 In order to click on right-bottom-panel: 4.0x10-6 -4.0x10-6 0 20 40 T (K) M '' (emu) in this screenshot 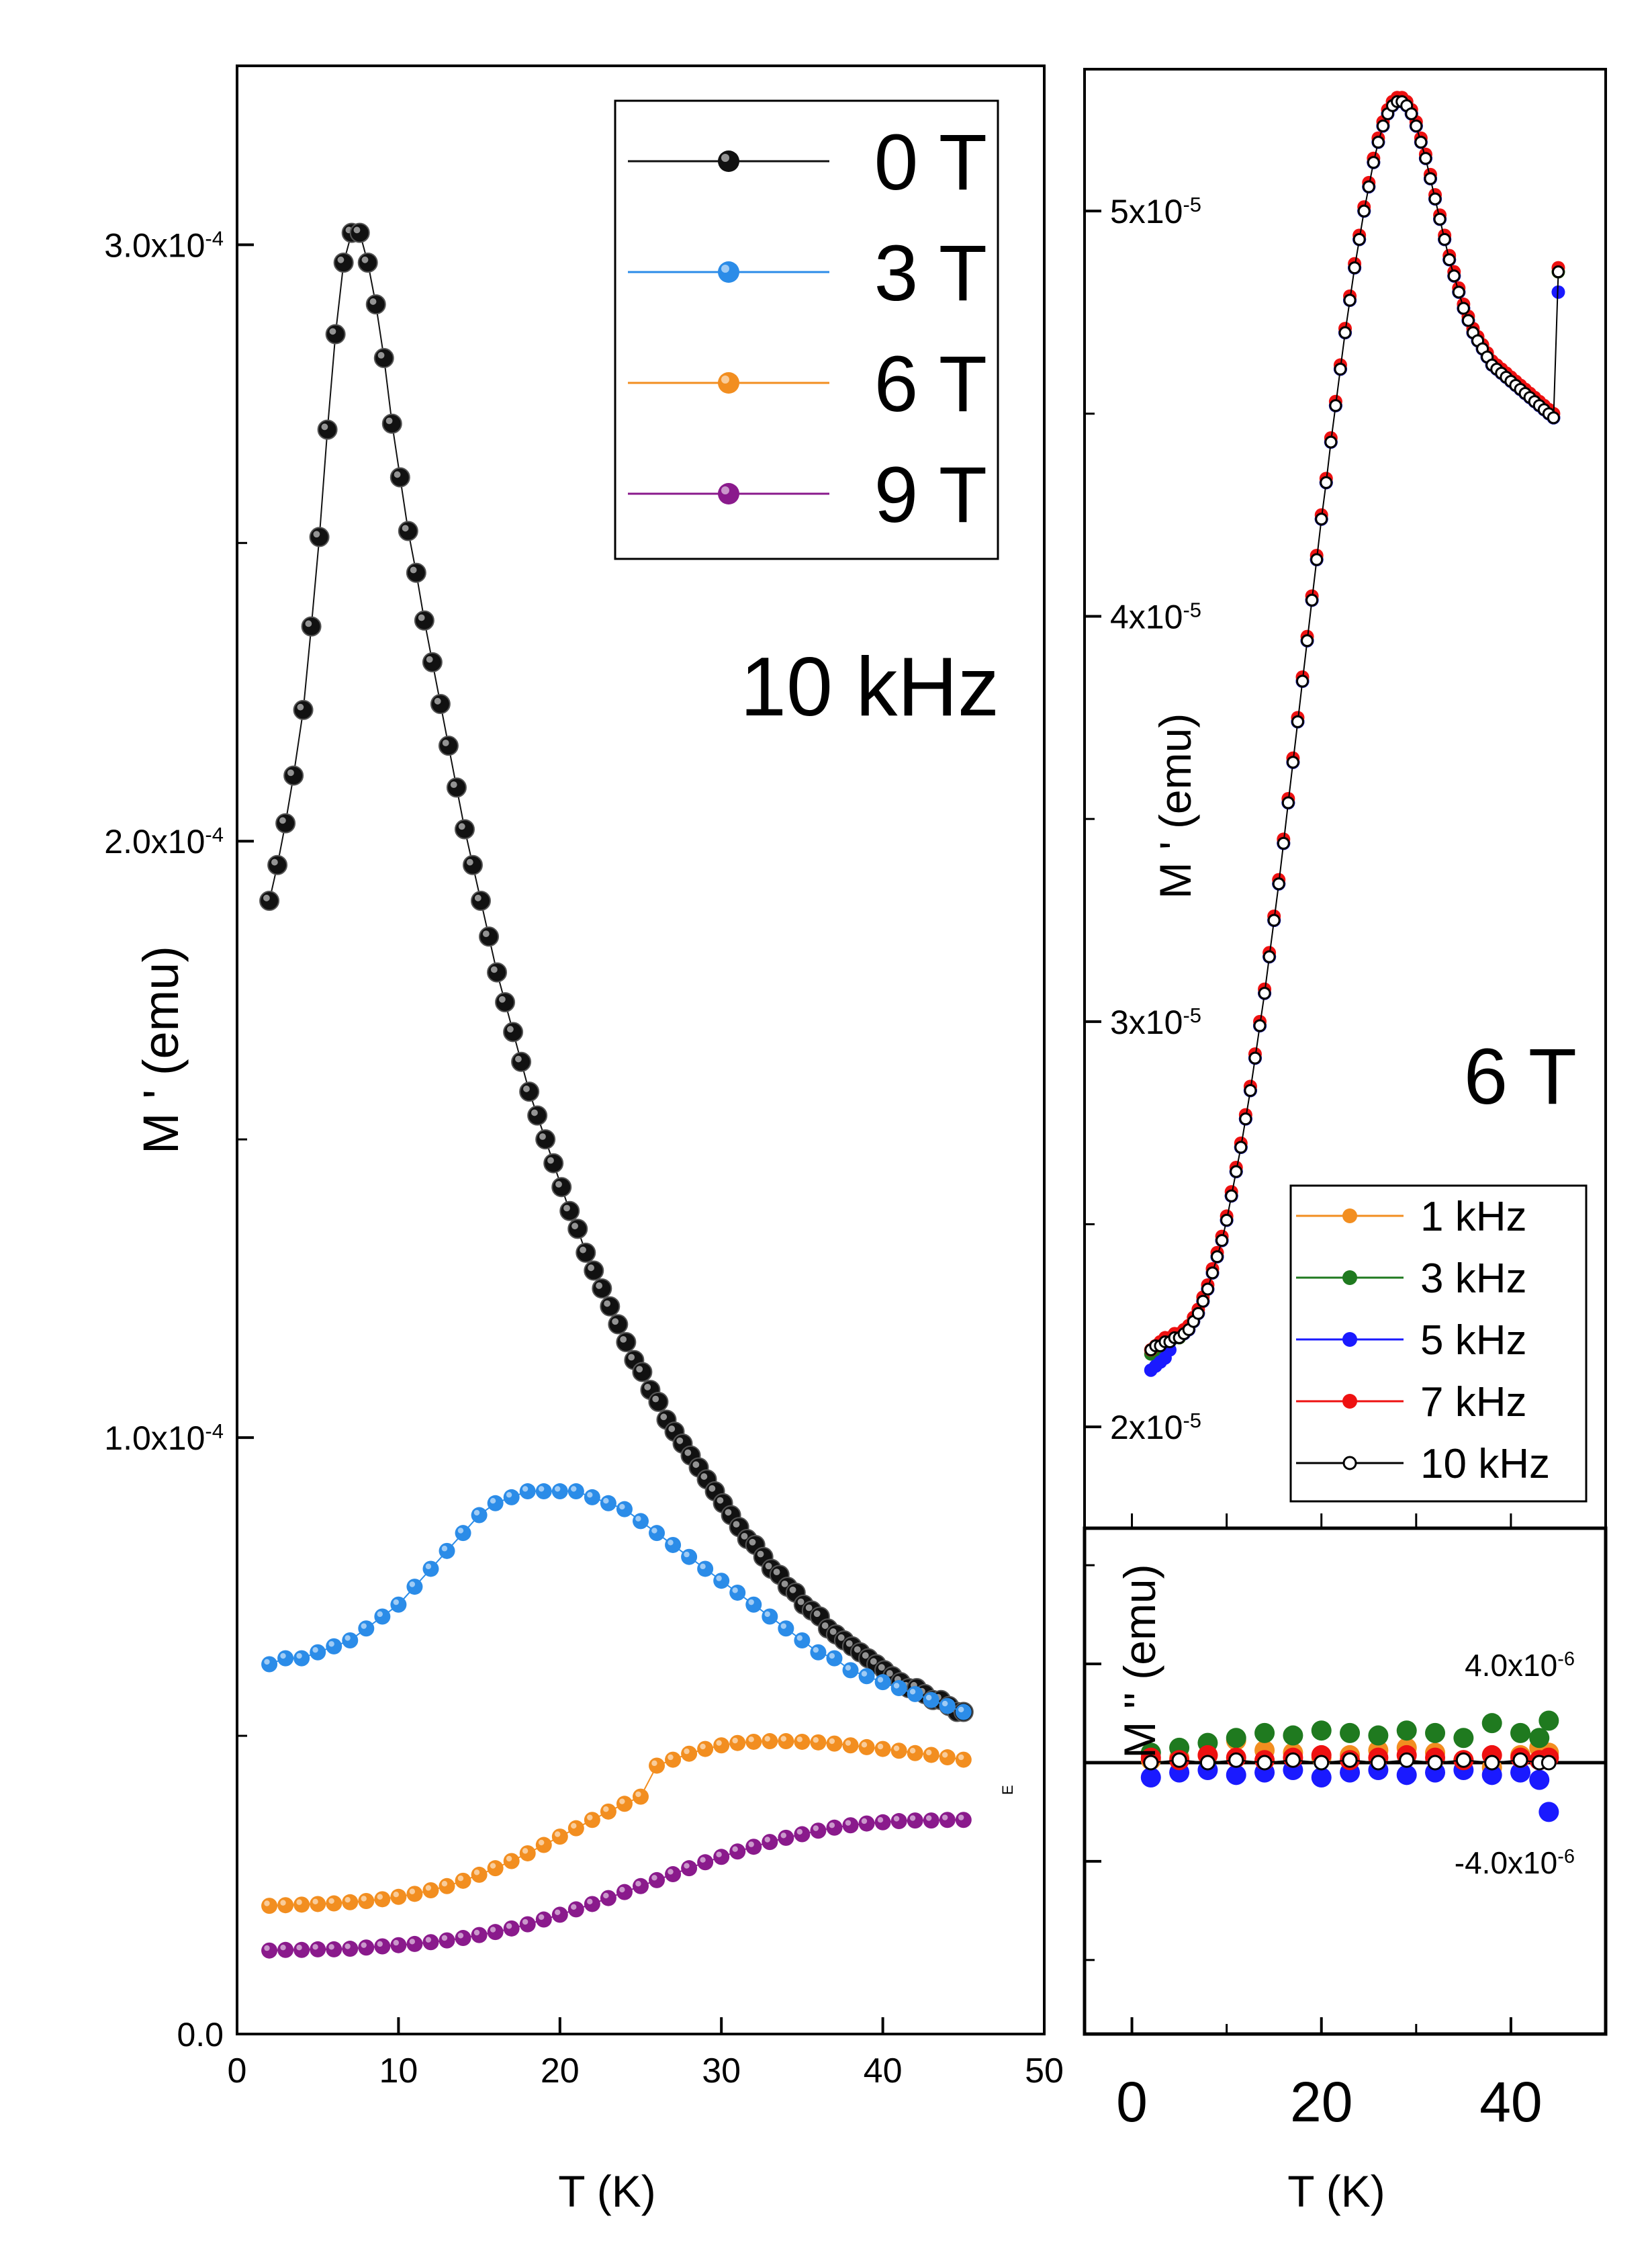, I will do `click(1345, 1871)`.